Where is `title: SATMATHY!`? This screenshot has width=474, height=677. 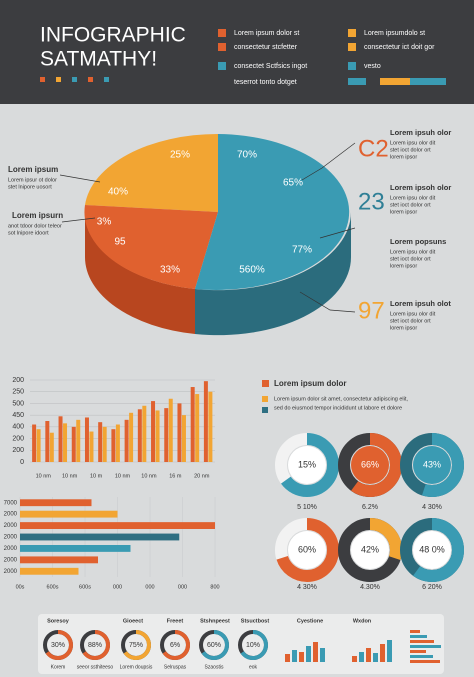
title: SATMATHY! is located at coordinates (98, 59).